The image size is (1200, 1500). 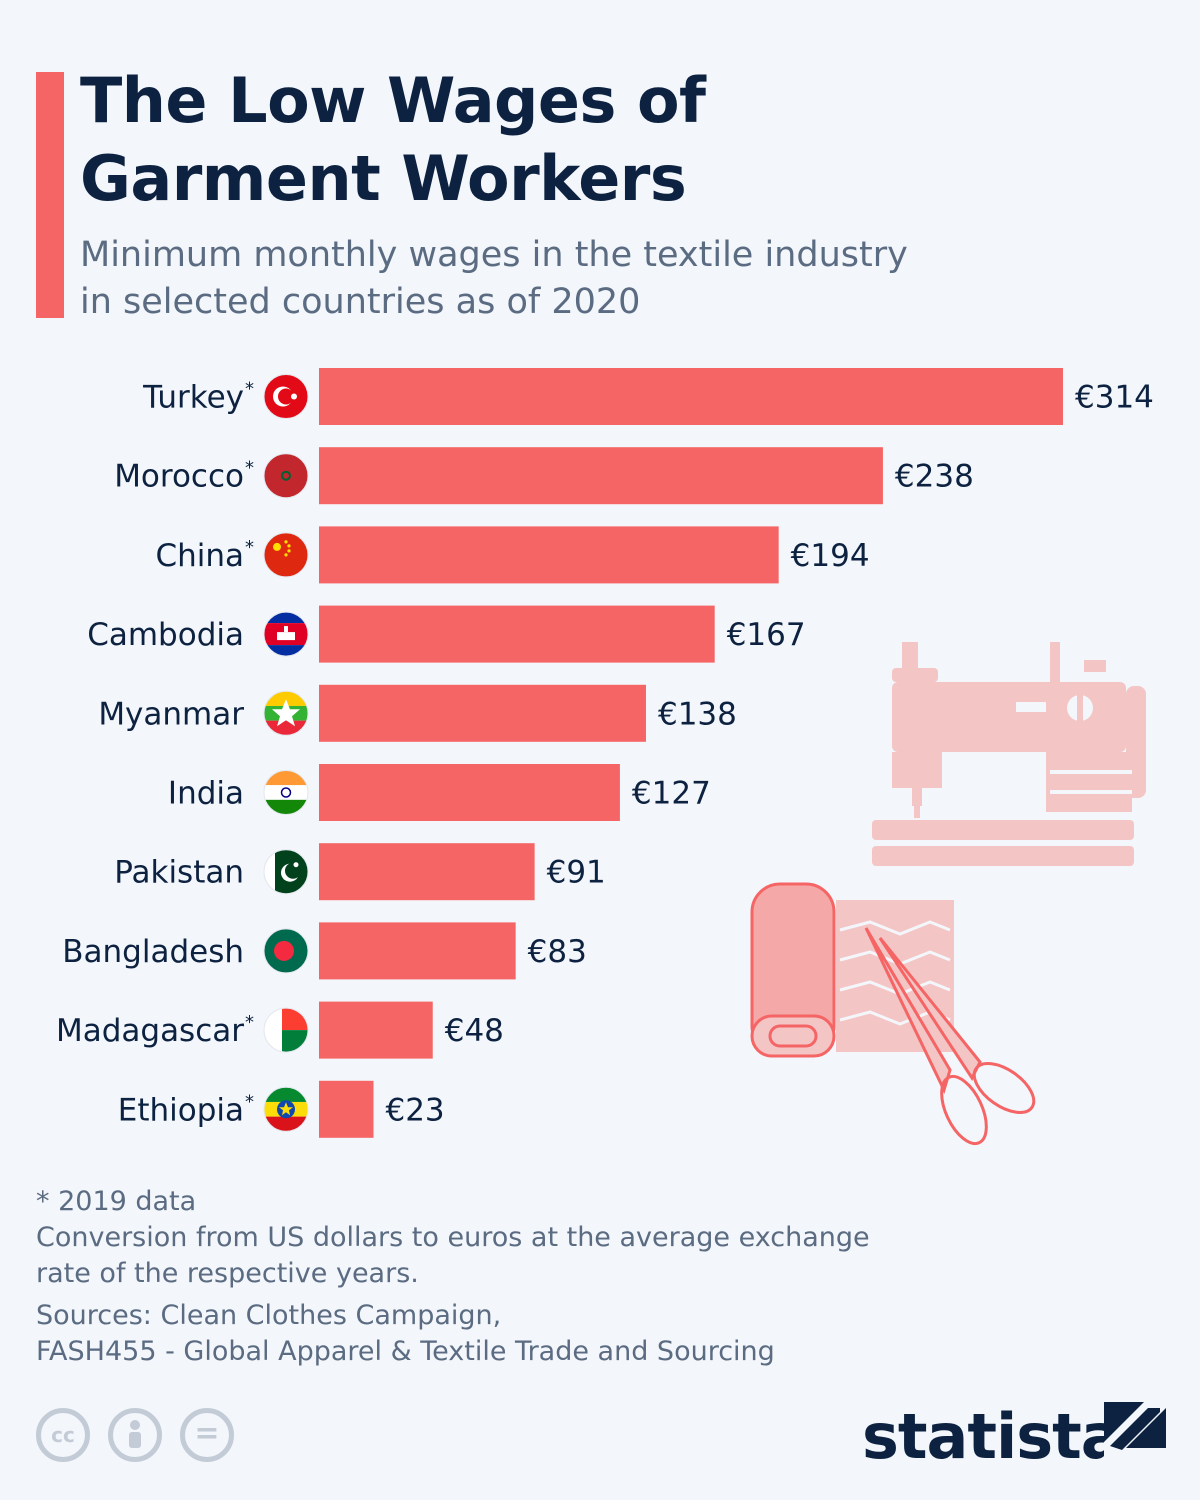 I want to click on statista-logo: statista, so click(x=992, y=1436).